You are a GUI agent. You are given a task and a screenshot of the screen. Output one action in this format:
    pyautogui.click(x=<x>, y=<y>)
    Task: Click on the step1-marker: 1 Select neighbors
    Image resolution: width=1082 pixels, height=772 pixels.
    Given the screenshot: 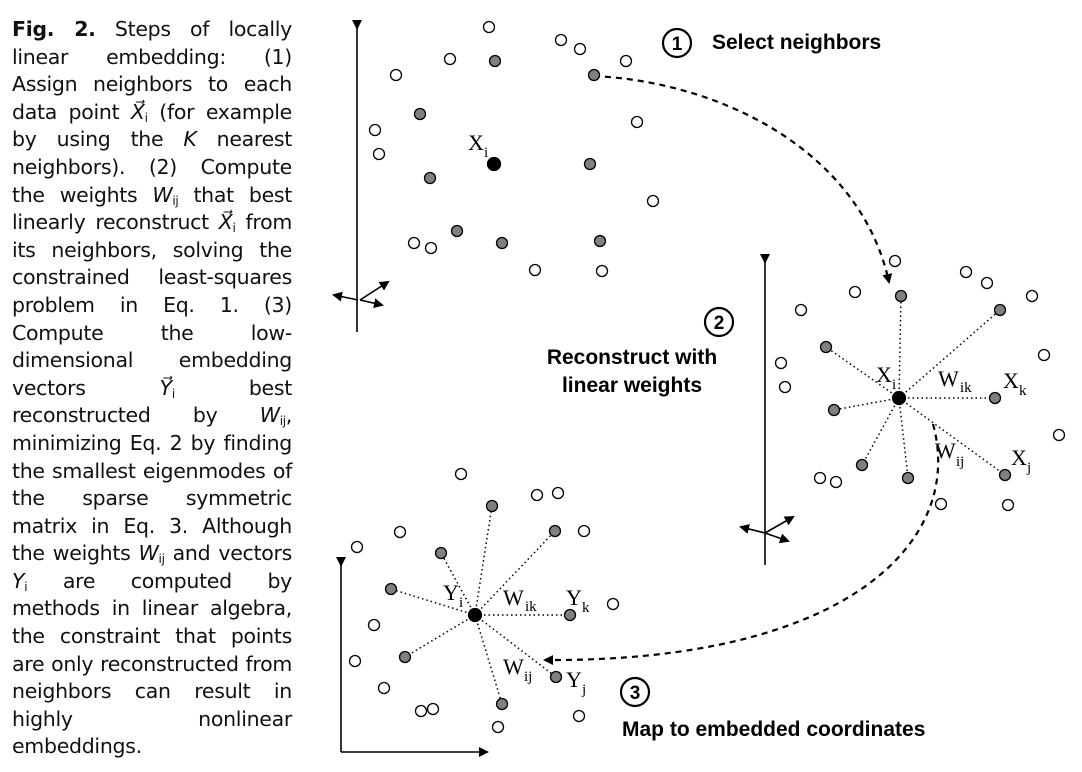 What is the action you would take?
    pyautogui.click(x=771, y=43)
    